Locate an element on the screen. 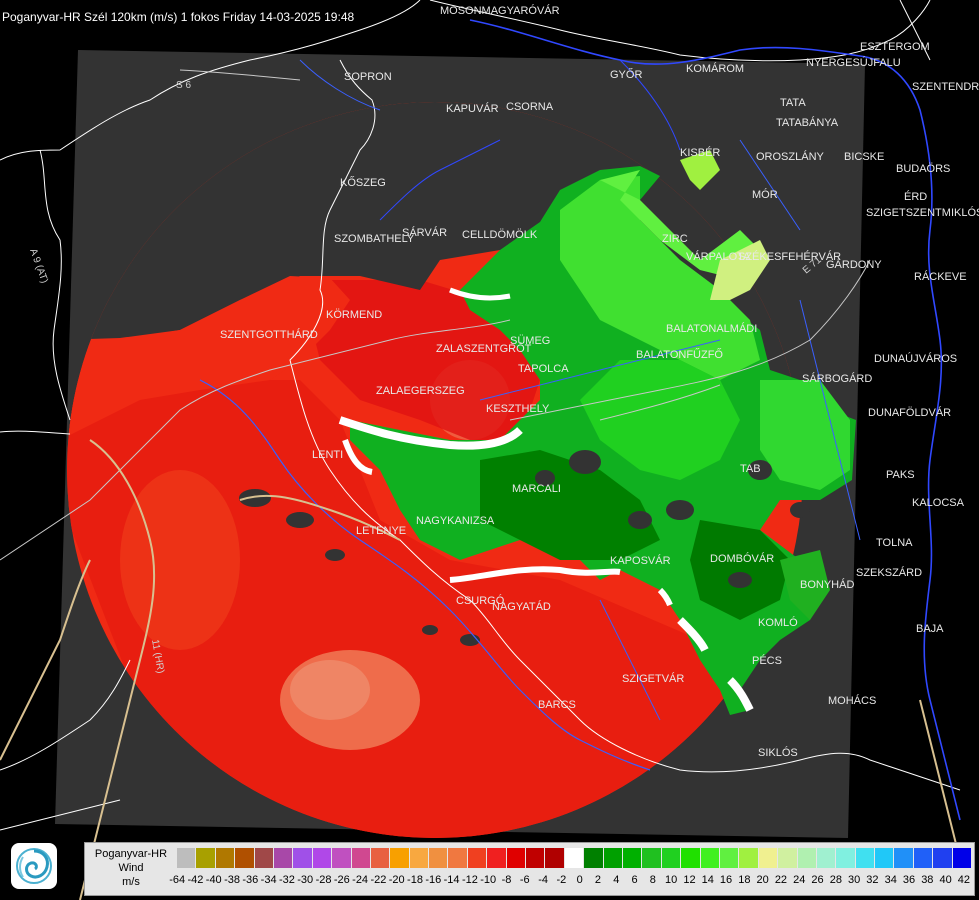 Image resolution: width=979 pixels, height=900 pixels. legend-tick-label: 20 is located at coordinates (762, 880).